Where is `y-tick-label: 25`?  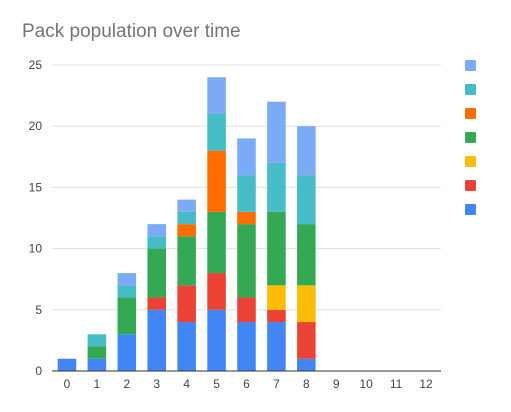 y-tick-label: 25 is located at coordinates (36, 65).